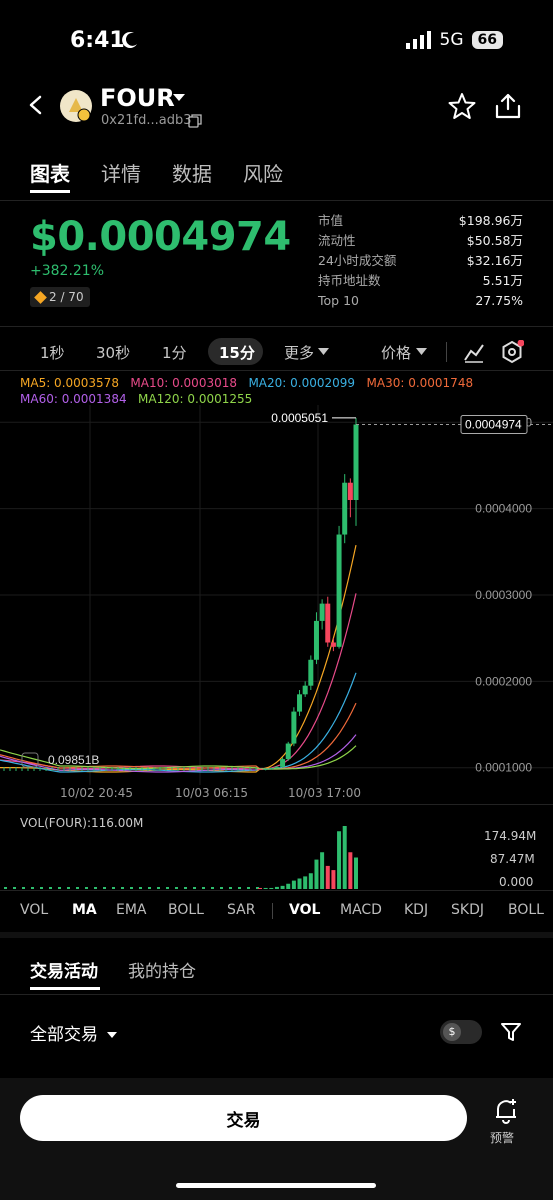 Image resolution: width=553 pixels, height=1200 pixels. What do you see at coordinates (66, 297) in the screenshot?
I see `rank-value: 2 / 70` at bounding box center [66, 297].